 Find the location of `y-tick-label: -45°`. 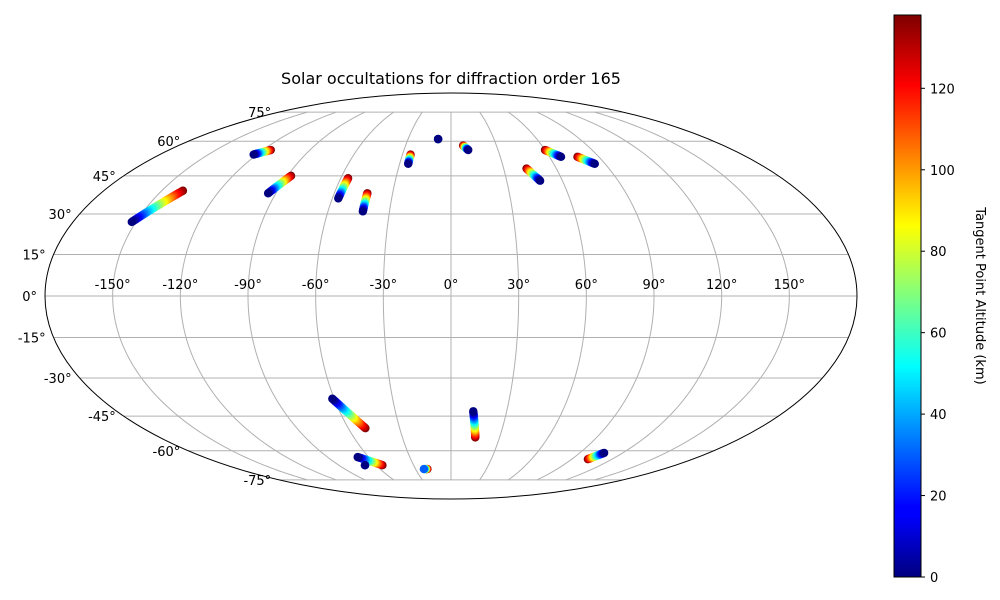

y-tick-label: -45° is located at coordinates (102, 417).